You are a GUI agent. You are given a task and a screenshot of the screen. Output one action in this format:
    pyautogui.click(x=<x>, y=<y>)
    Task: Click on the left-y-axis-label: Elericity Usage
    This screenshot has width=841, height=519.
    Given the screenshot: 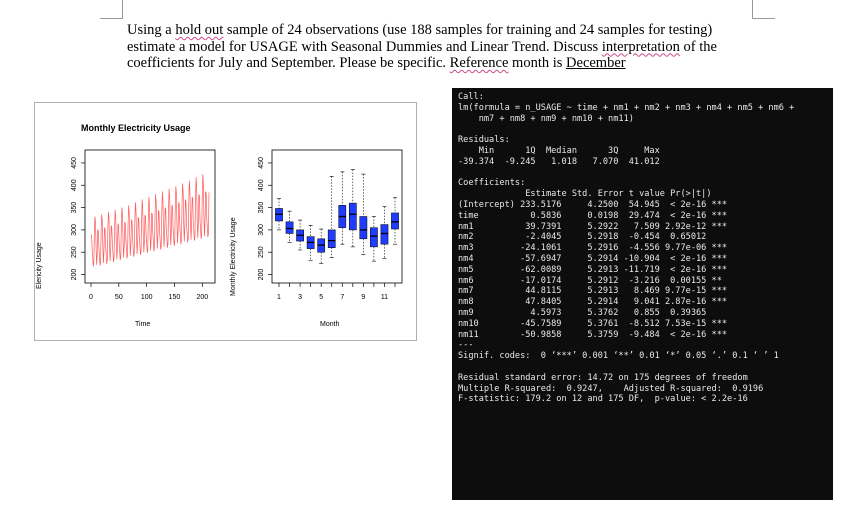 What is the action you would take?
    pyautogui.click(x=39, y=265)
    